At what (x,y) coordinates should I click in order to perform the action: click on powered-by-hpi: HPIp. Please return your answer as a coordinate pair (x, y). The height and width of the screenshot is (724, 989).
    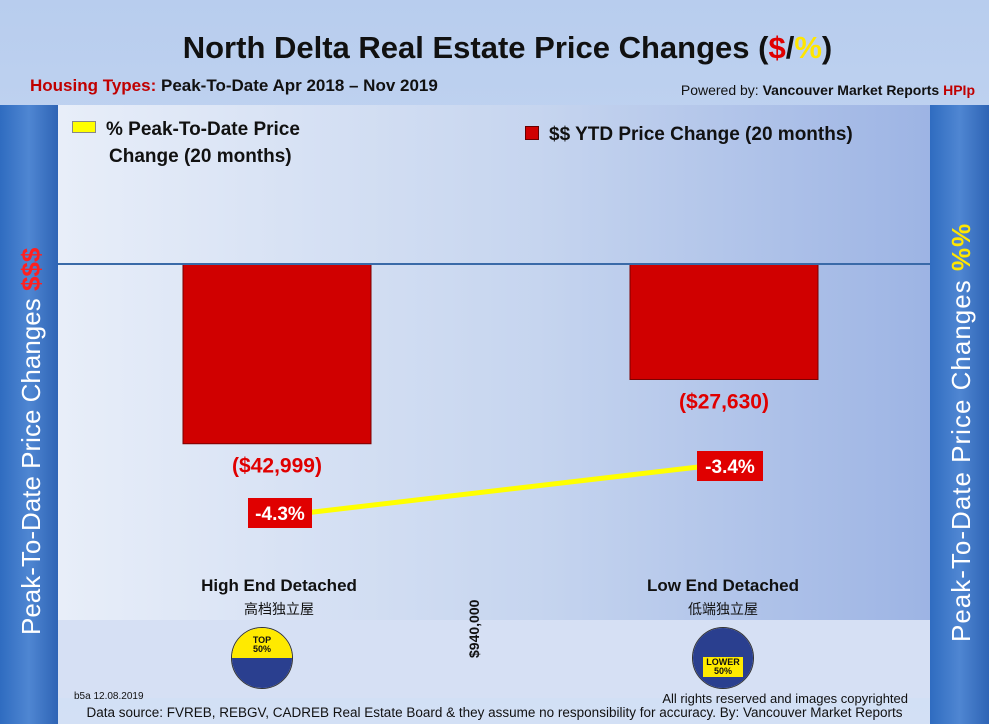
    Looking at the image, I should click on (959, 90).